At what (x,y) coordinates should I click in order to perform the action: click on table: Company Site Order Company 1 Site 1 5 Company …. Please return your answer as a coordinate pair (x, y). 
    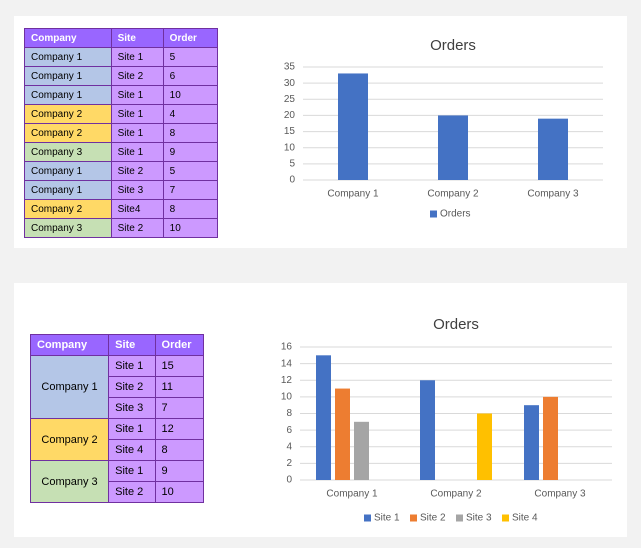
    Looking at the image, I should click on (121, 133).